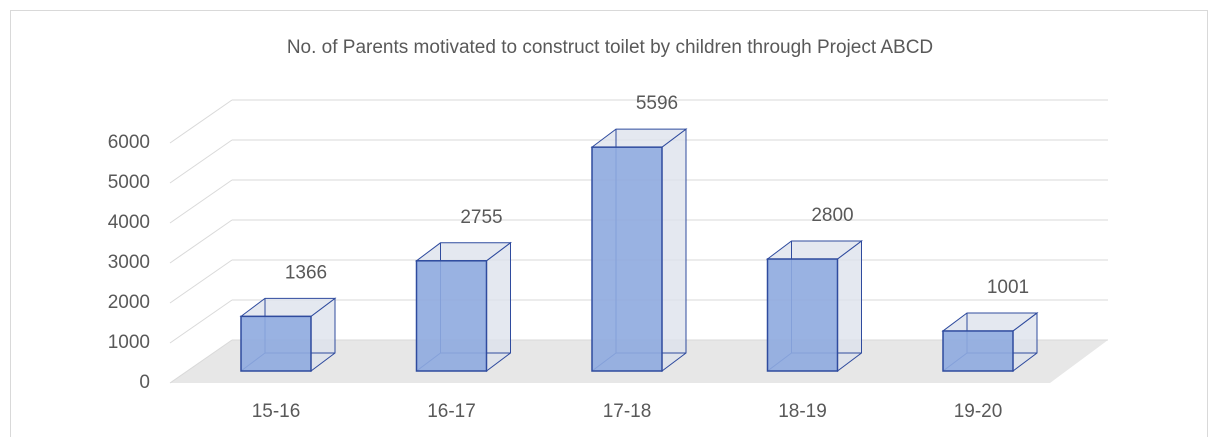 The width and height of the screenshot is (1209, 437). What do you see at coordinates (451, 411) in the screenshot?
I see `x-tick-label: 16-17` at bounding box center [451, 411].